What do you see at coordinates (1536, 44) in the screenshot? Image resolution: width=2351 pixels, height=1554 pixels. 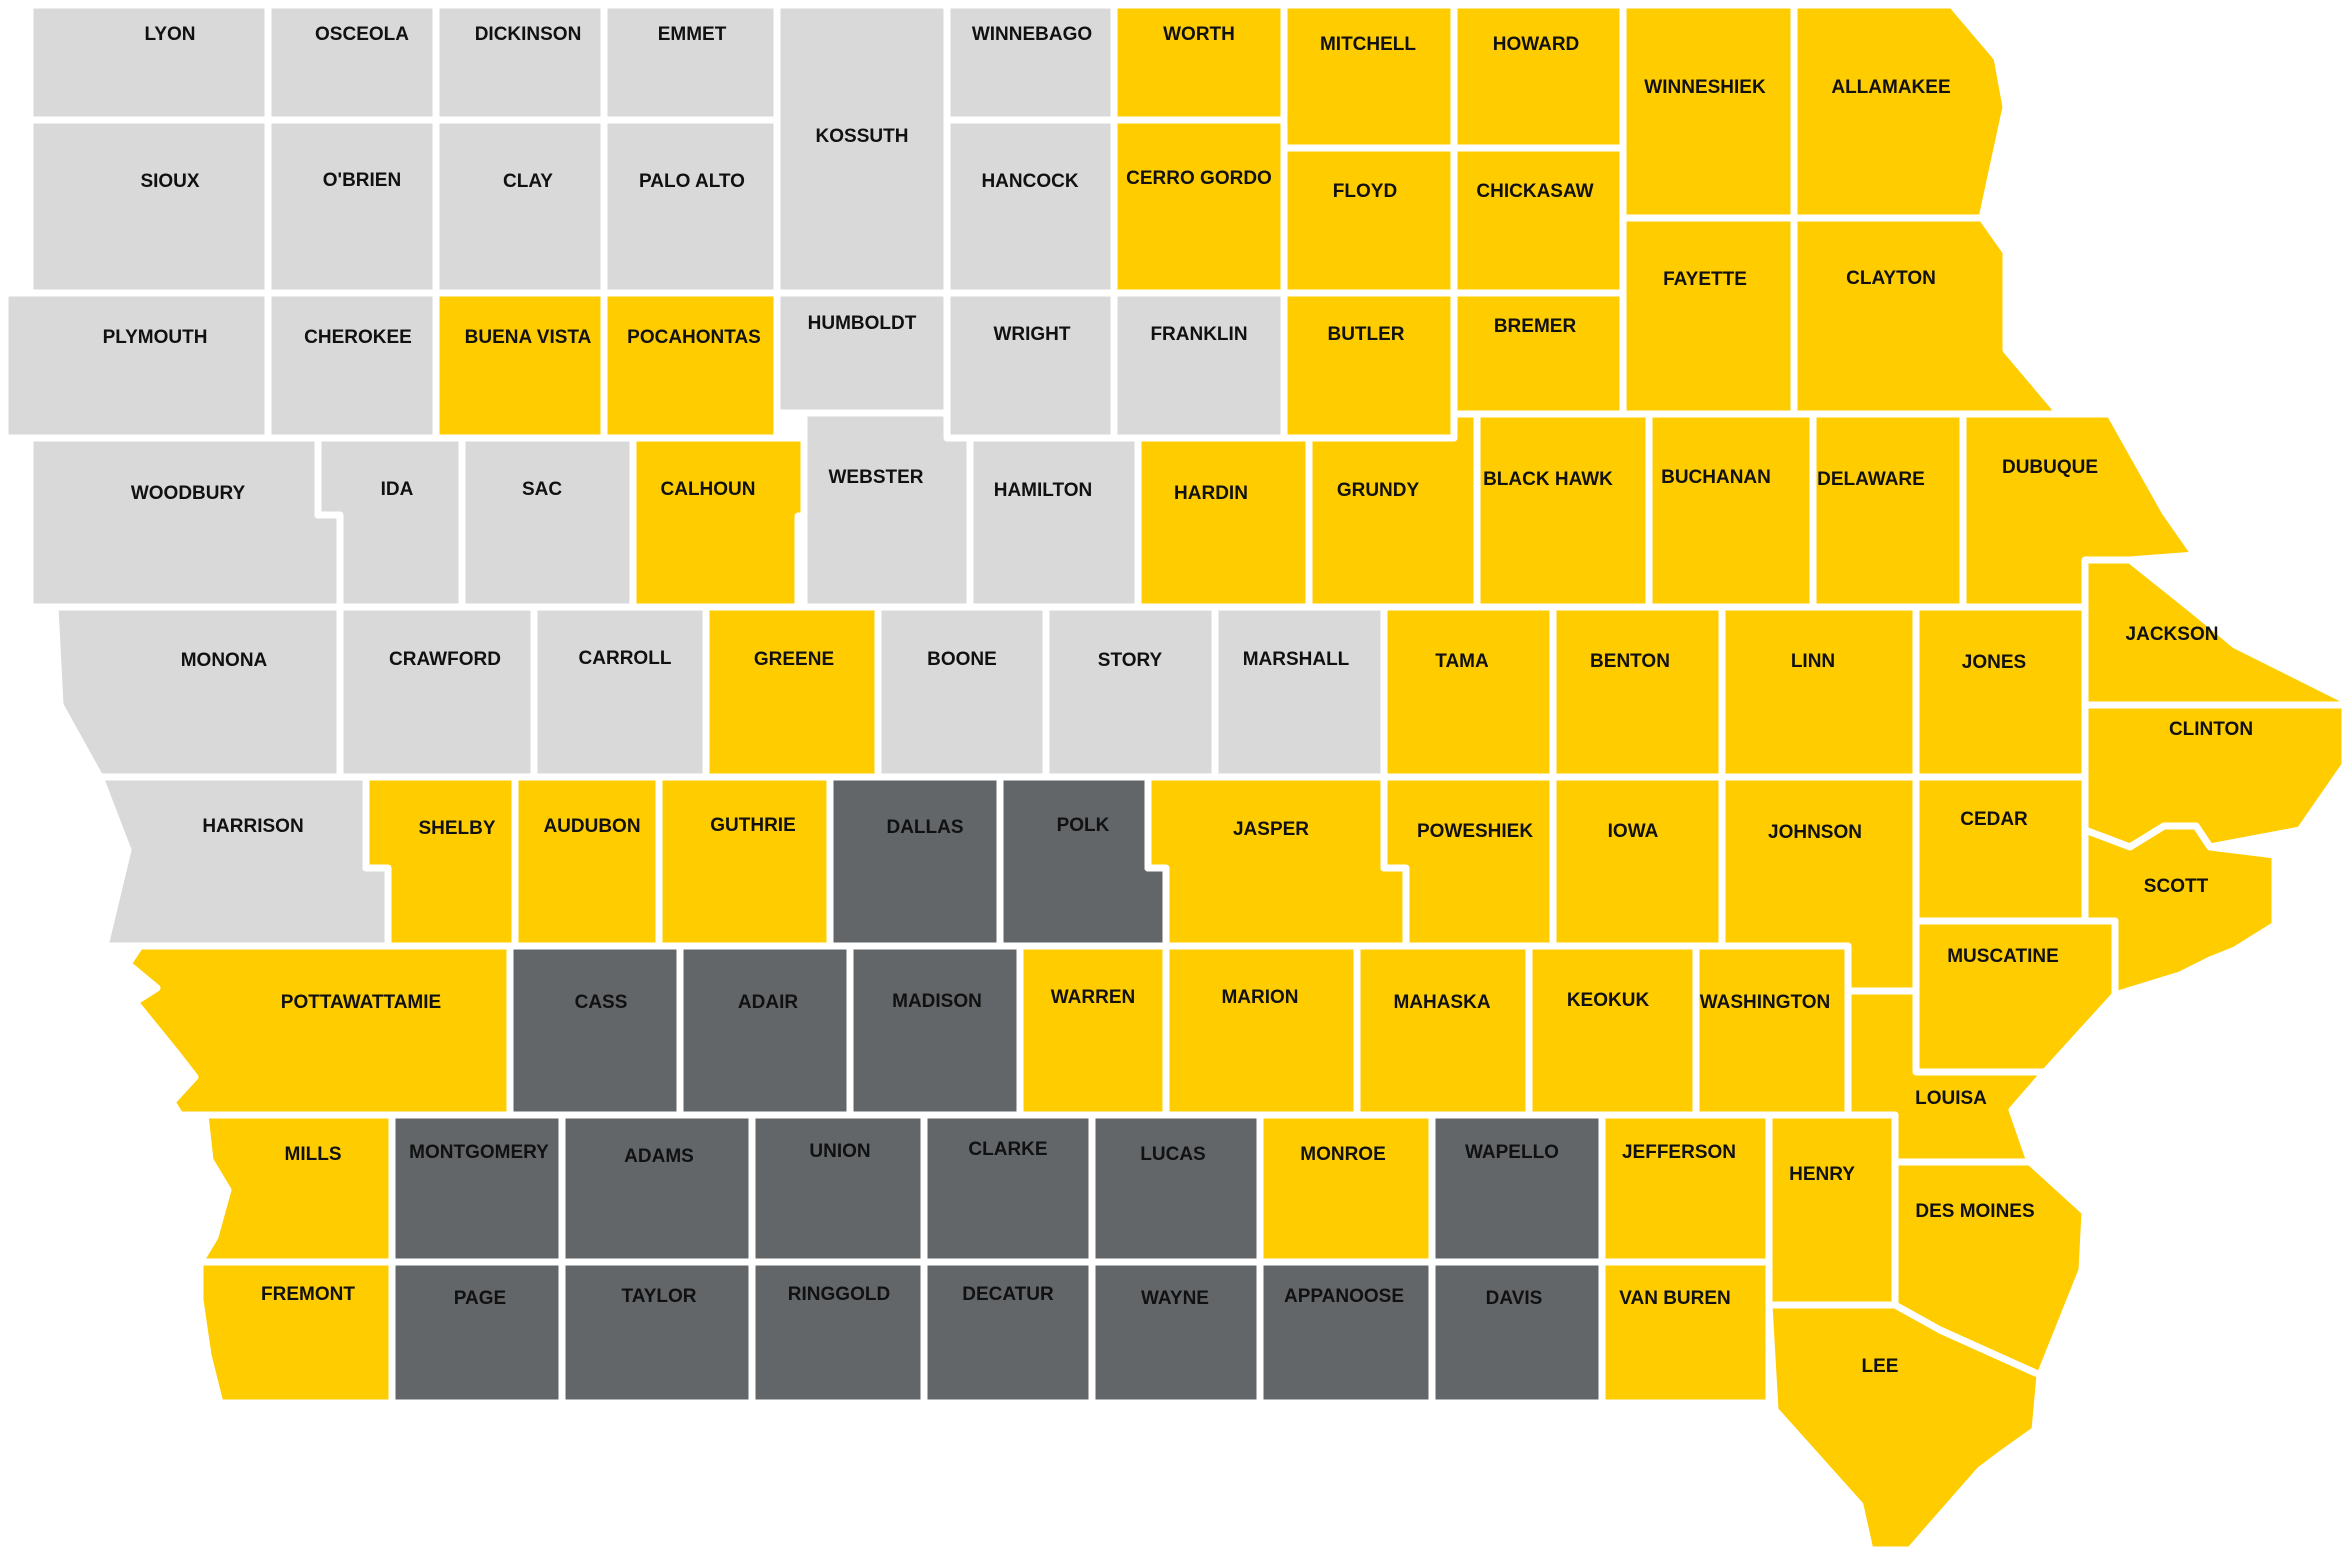 I see `county-label-howard: HOWARD` at bounding box center [1536, 44].